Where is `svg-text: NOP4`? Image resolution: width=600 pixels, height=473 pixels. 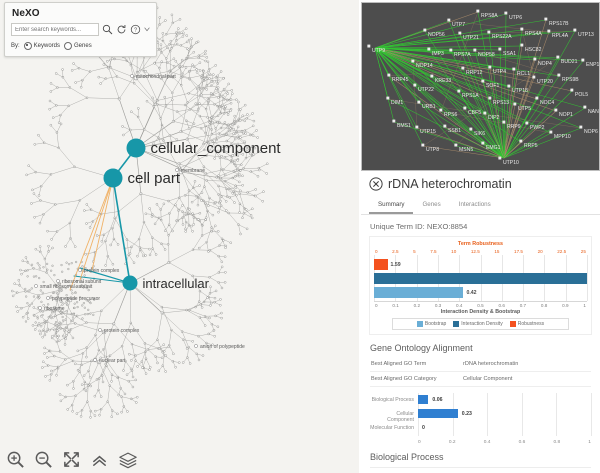 svg-text: NOP4 is located at coordinates (545, 64).